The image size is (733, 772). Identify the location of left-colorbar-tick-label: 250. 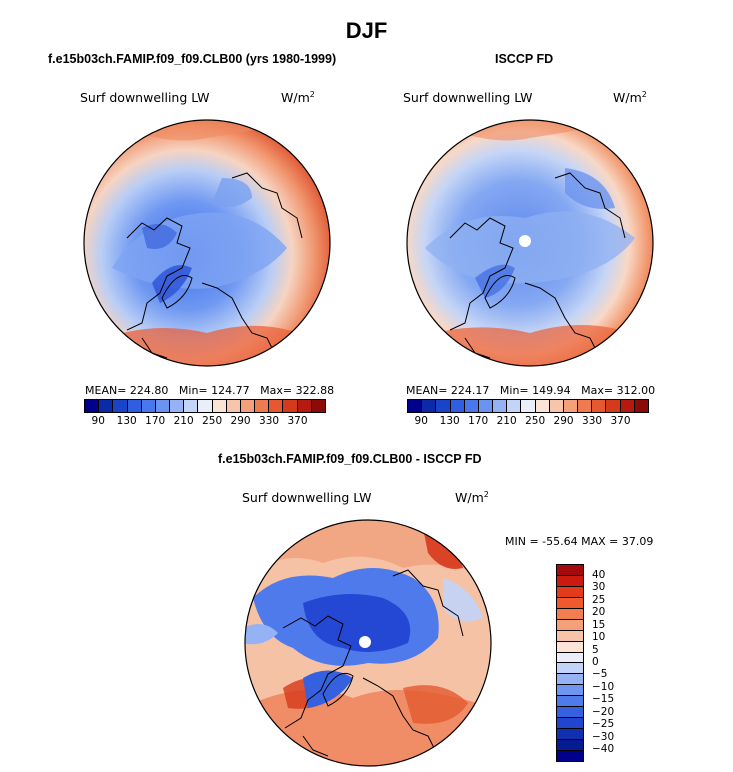
(212, 421).